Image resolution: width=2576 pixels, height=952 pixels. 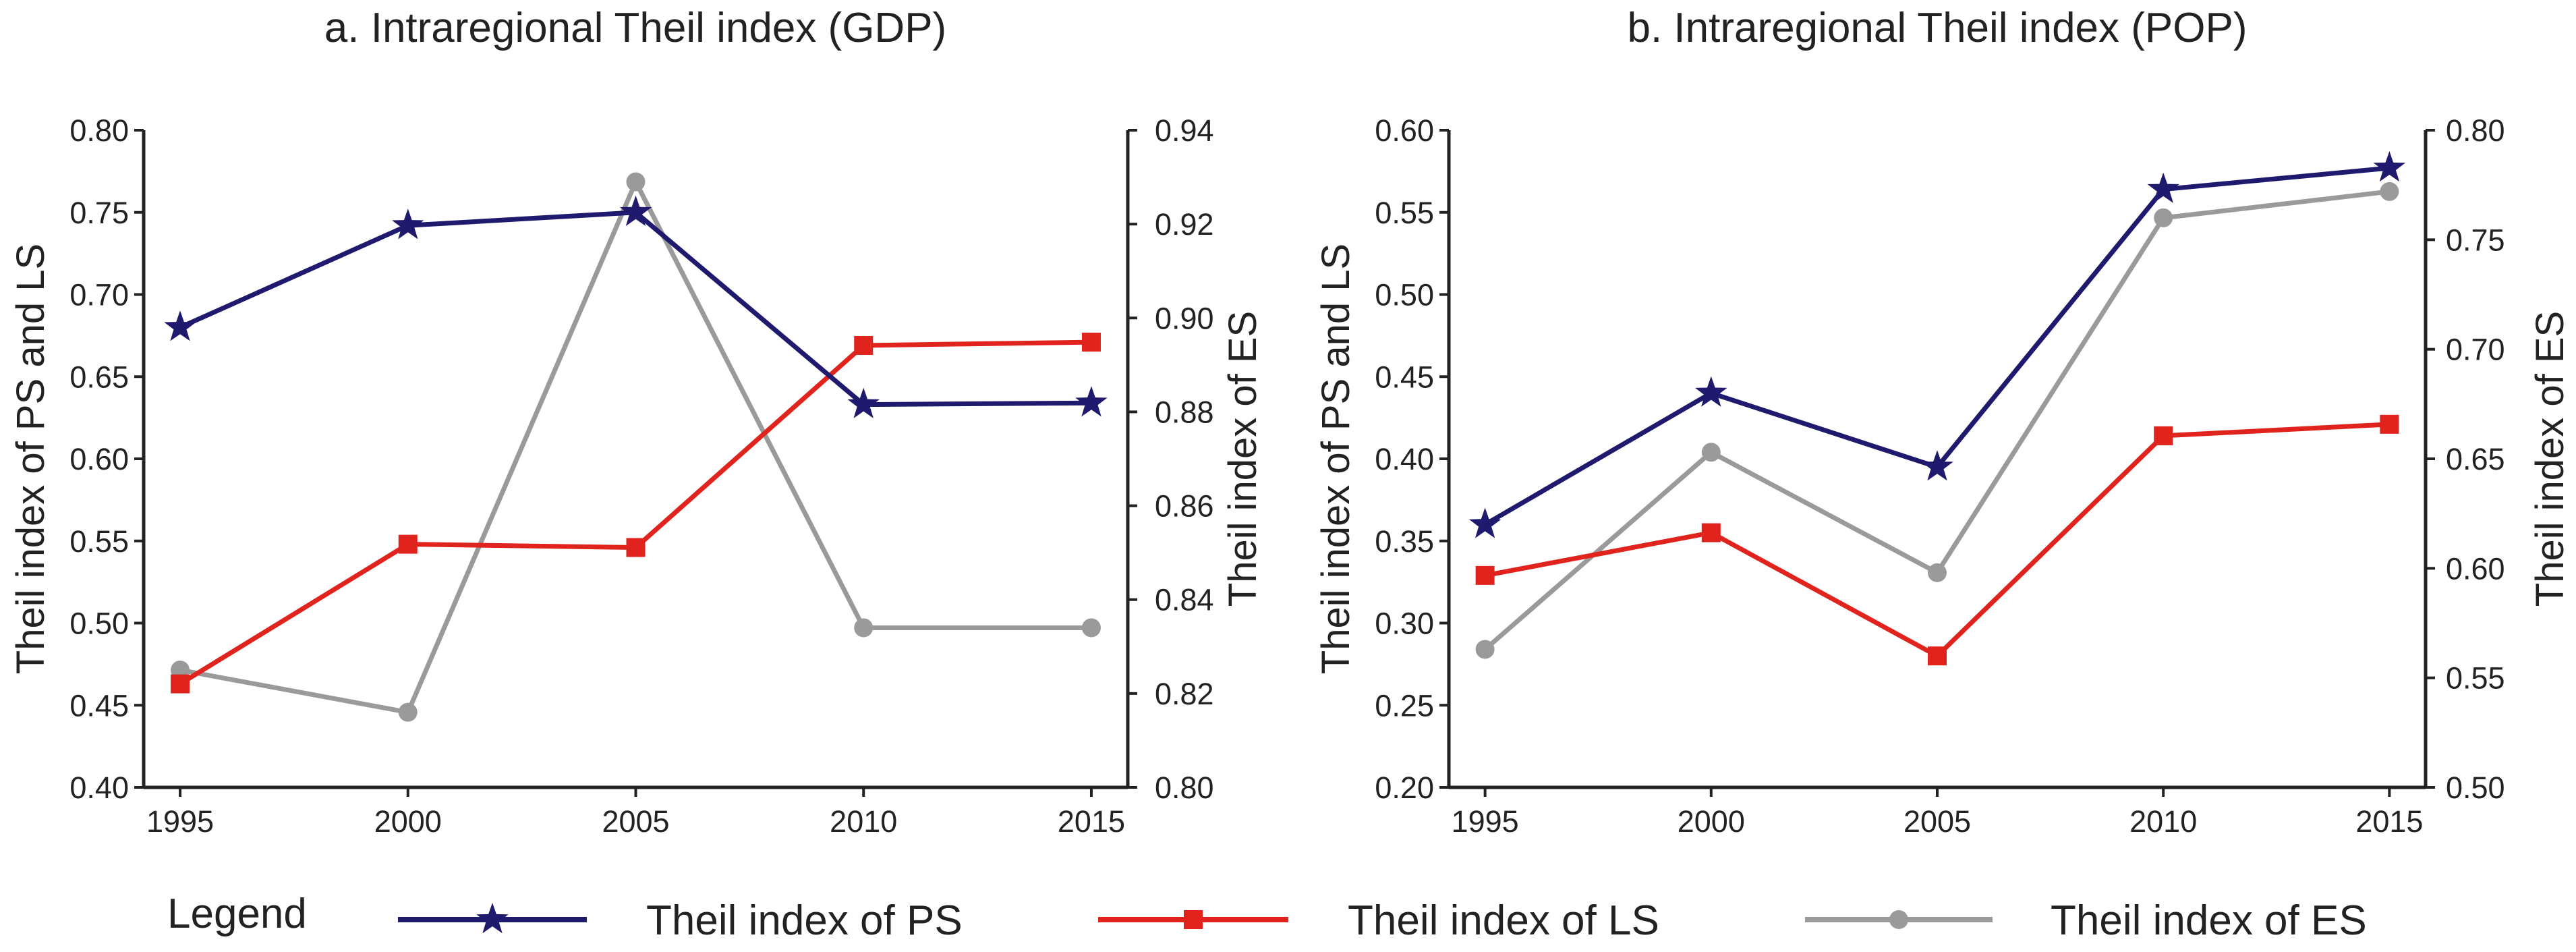 What do you see at coordinates (99, 705) in the screenshot?
I see `chart-a-y-tick-label: 0.45` at bounding box center [99, 705].